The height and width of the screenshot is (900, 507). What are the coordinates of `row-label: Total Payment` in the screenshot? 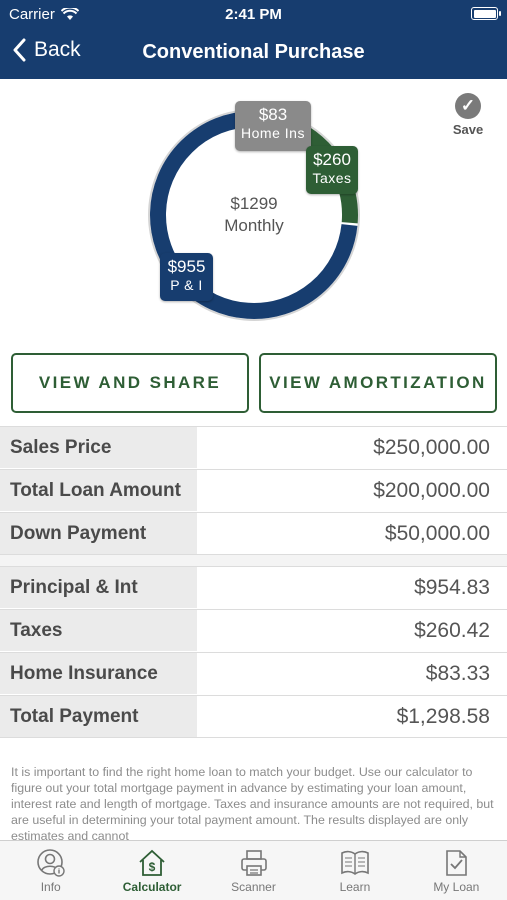 It's located at (98, 716).